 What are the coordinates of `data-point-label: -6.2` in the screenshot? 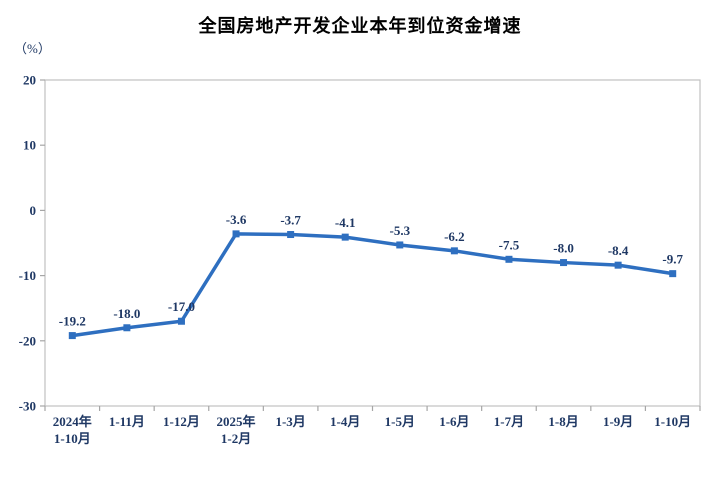 It's located at (454, 236).